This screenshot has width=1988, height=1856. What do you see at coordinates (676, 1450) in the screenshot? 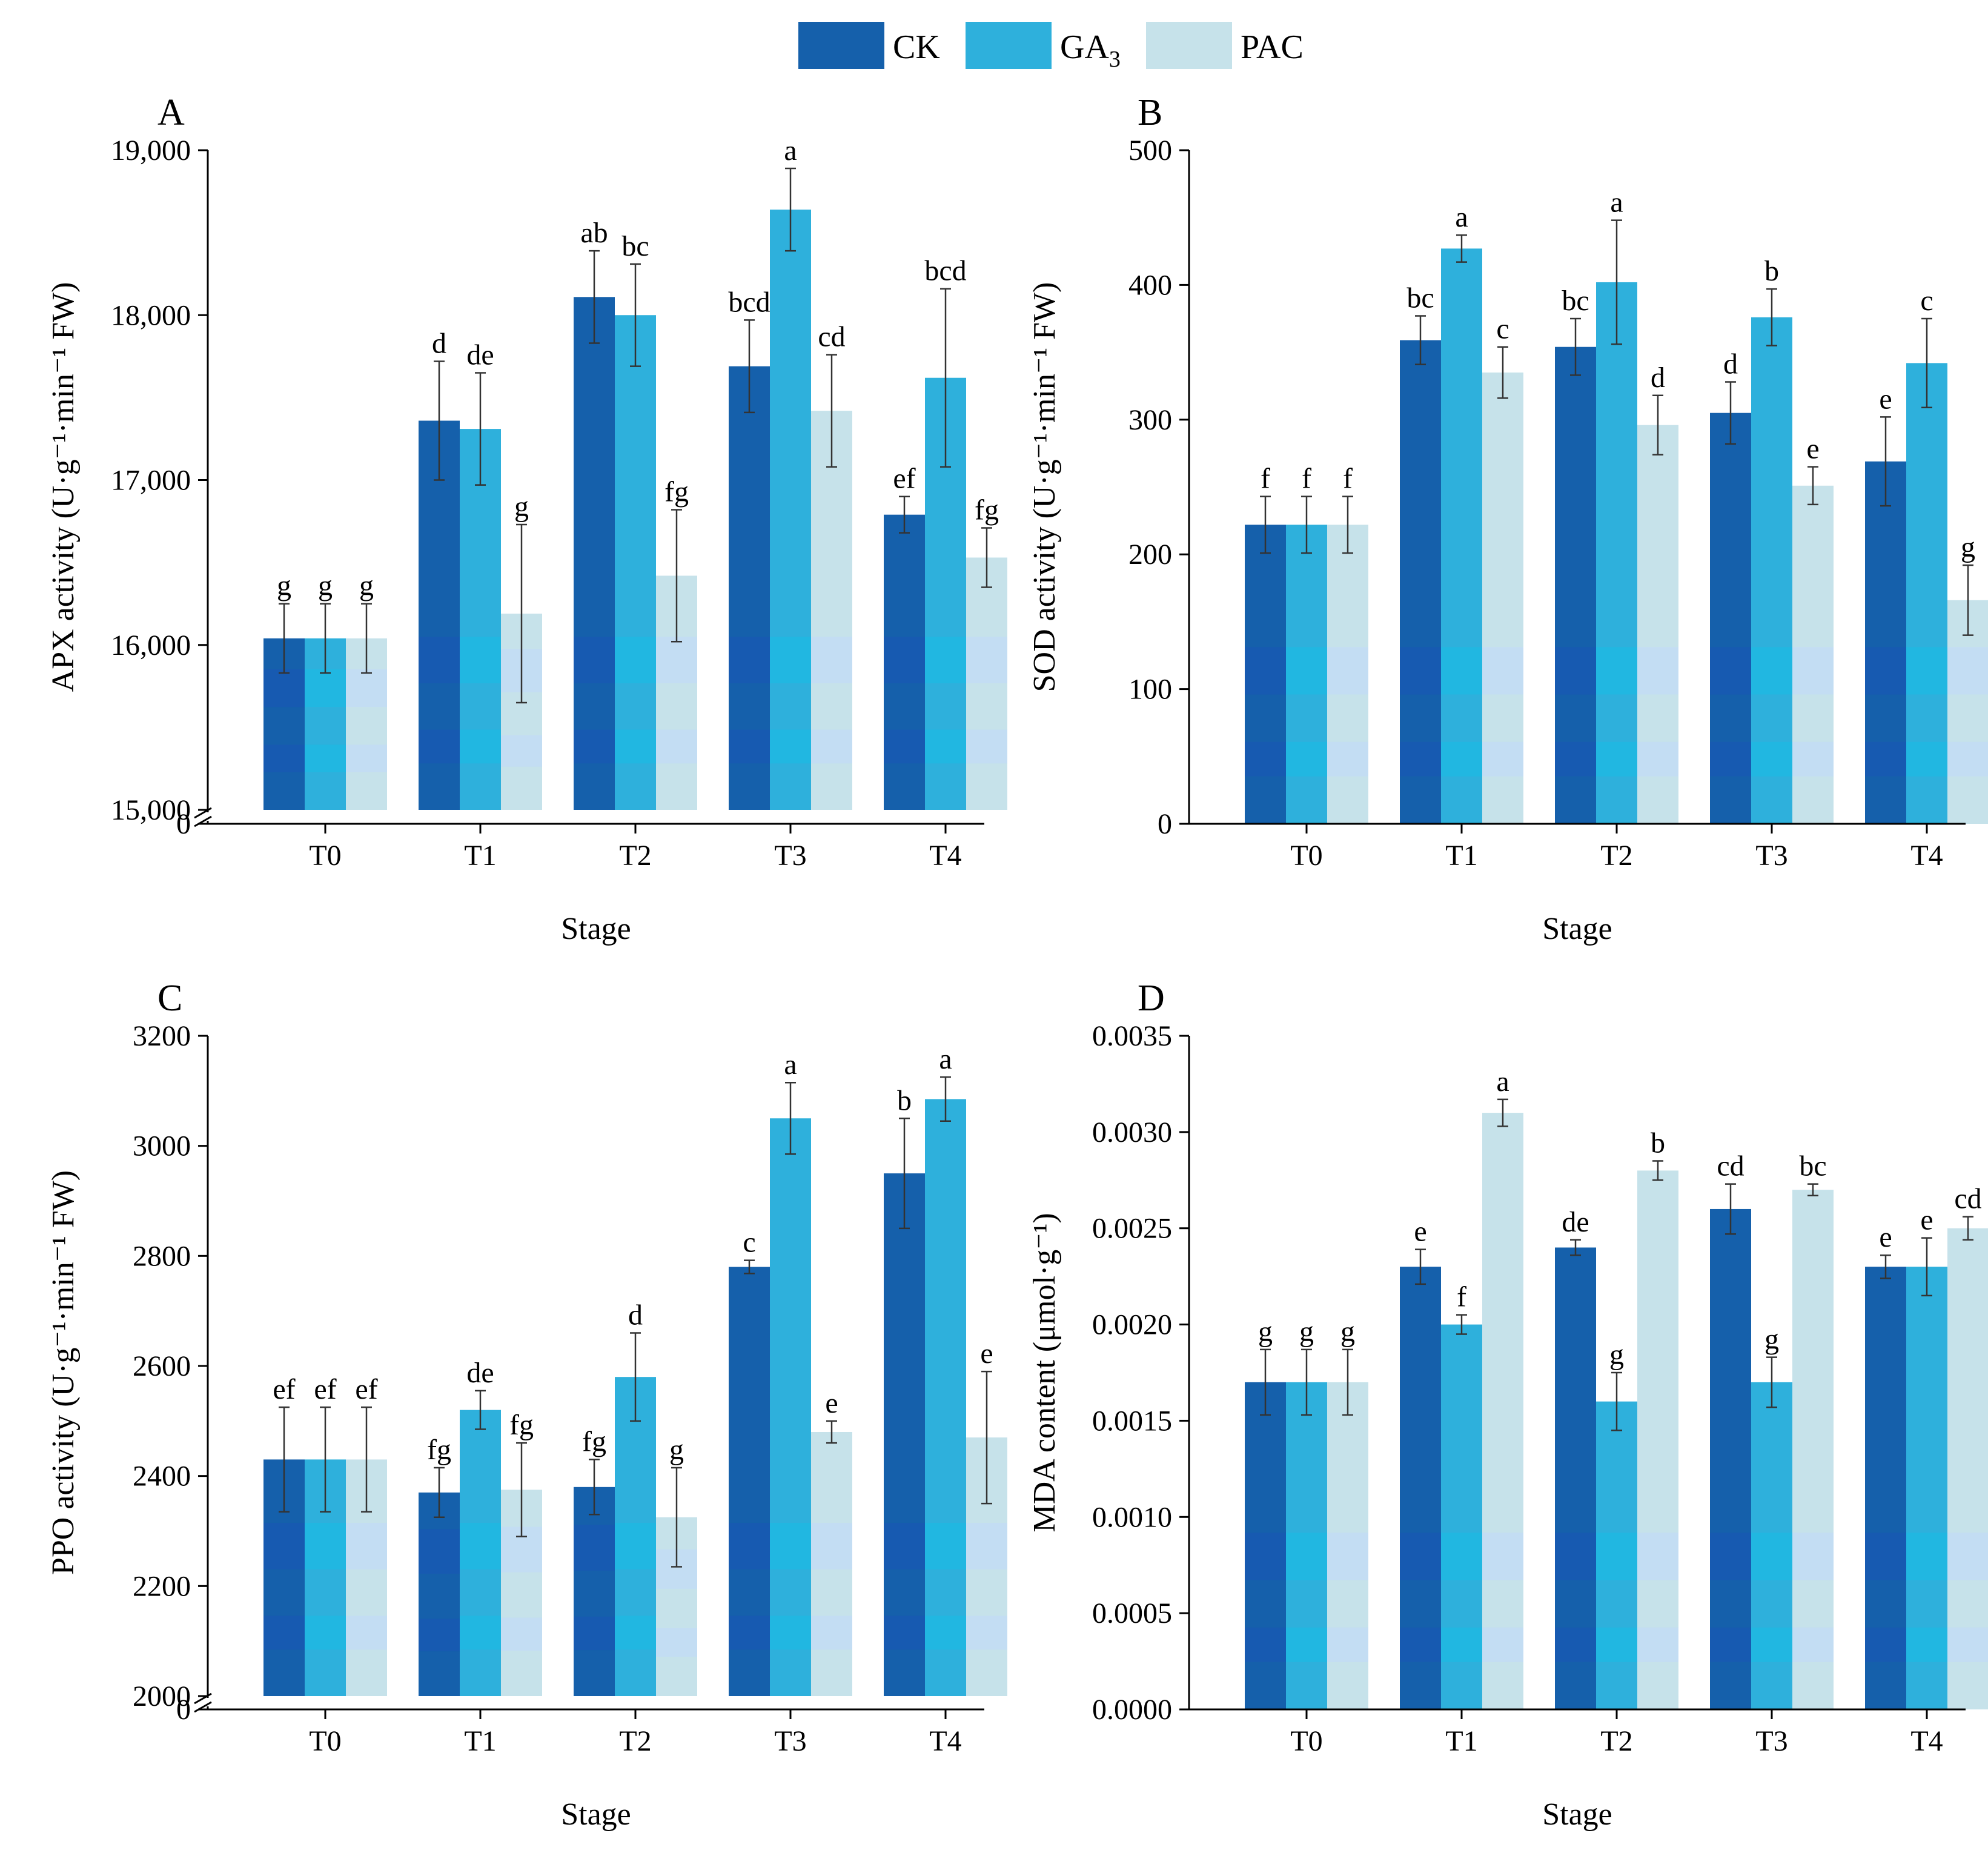
I see `sig-label-c-t2-pac: g` at bounding box center [676, 1450].